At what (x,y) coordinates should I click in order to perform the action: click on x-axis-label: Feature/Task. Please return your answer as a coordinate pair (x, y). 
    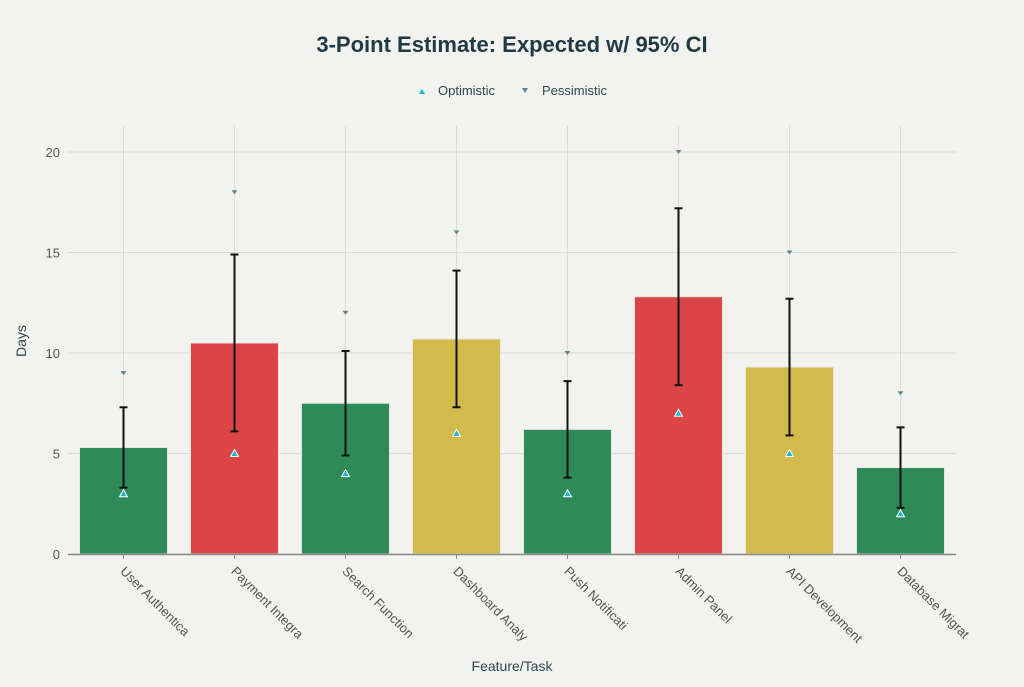
    Looking at the image, I should click on (513, 666).